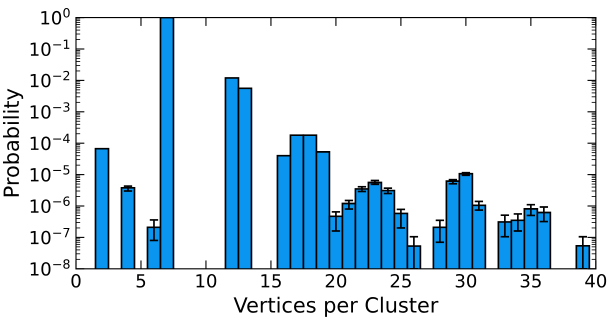  What do you see at coordinates (271, 281) in the screenshot?
I see `x-tick-label: 15` at bounding box center [271, 281].